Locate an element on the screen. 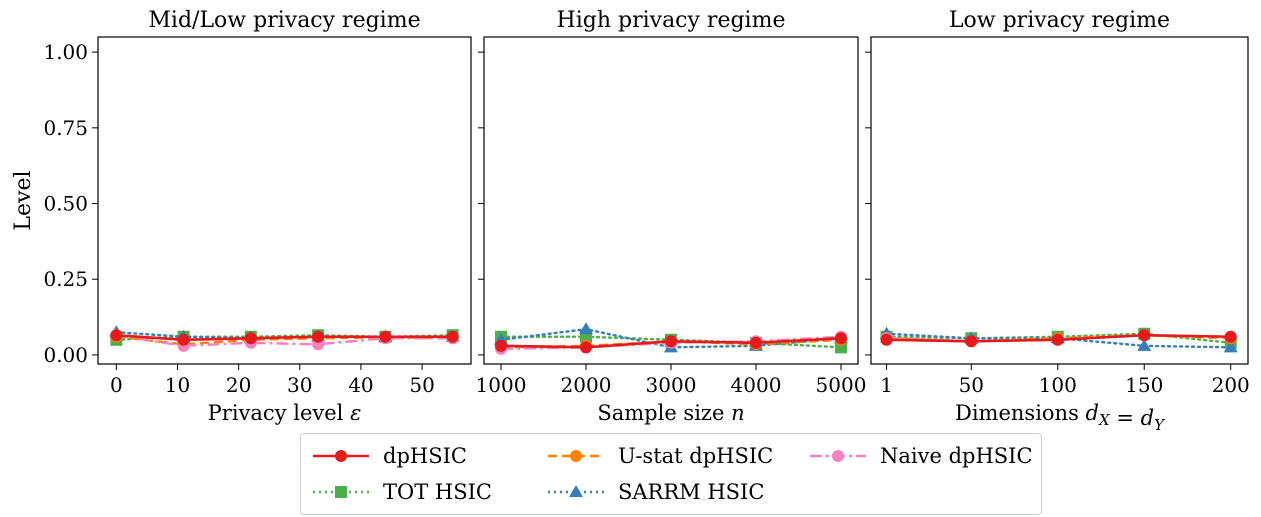 The height and width of the screenshot is (517, 1261). legend-line-dphsic is located at coordinates (341, 456).